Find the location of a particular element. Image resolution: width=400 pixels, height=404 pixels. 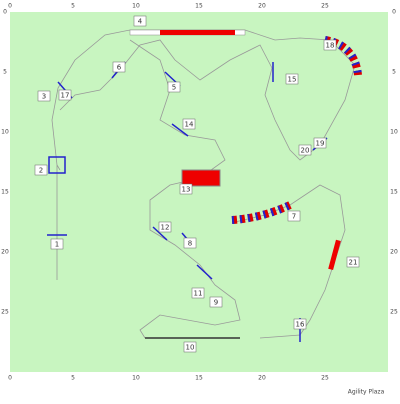

obstacle-number: 5 is located at coordinates (174, 88).